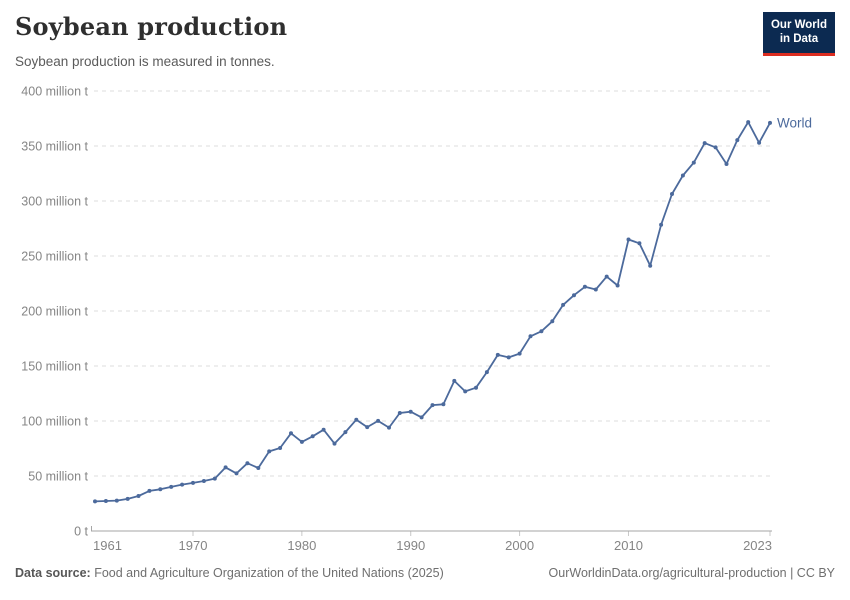  Describe the element at coordinates (58, 477) in the screenshot. I see `y-axis-label: 50 million t` at that location.